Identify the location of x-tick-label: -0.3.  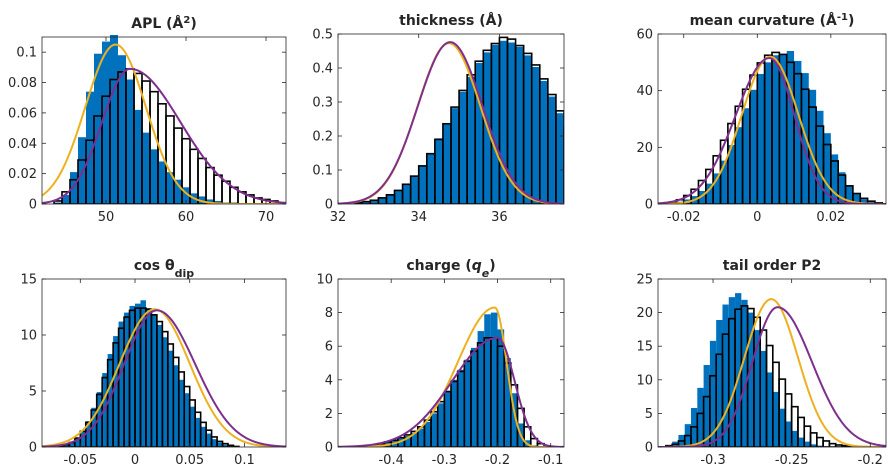
(444, 460).